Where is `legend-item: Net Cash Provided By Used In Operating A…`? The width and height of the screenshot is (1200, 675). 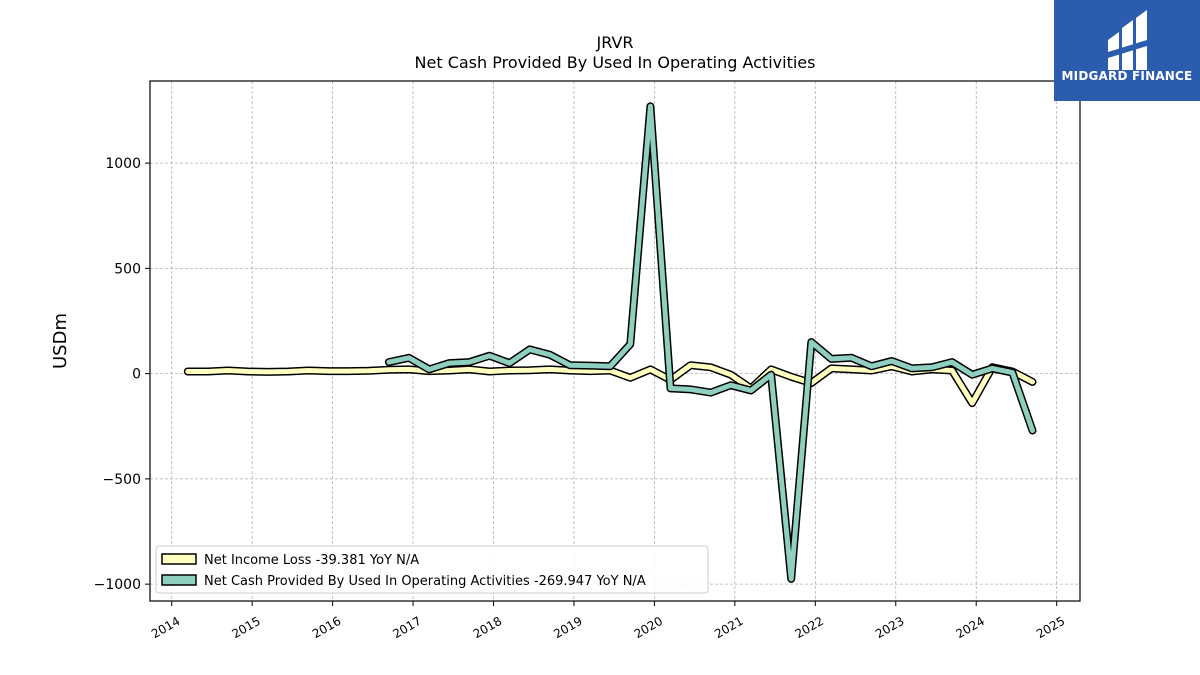
legend-item: Net Cash Provided By Used In Operating A… is located at coordinates (403, 581).